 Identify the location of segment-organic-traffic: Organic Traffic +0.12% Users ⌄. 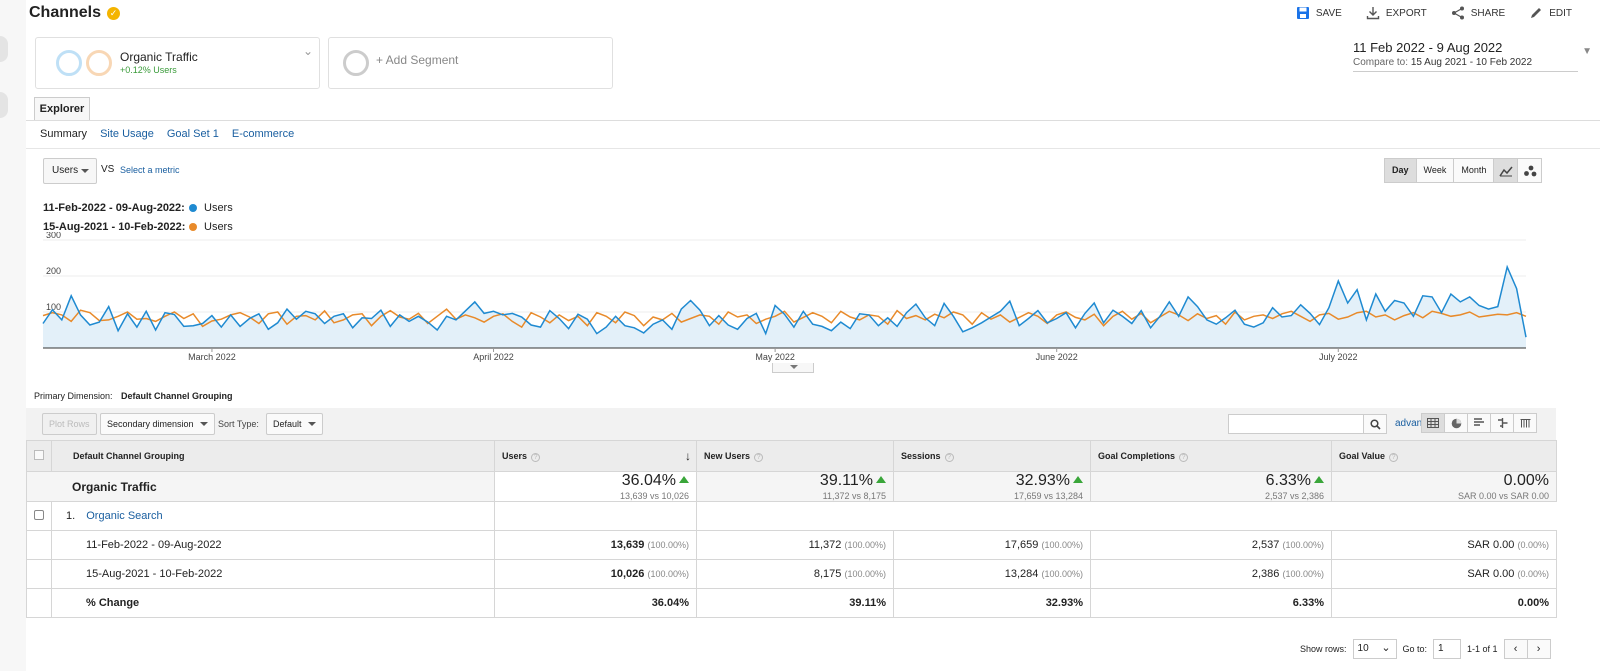
(177, 63).